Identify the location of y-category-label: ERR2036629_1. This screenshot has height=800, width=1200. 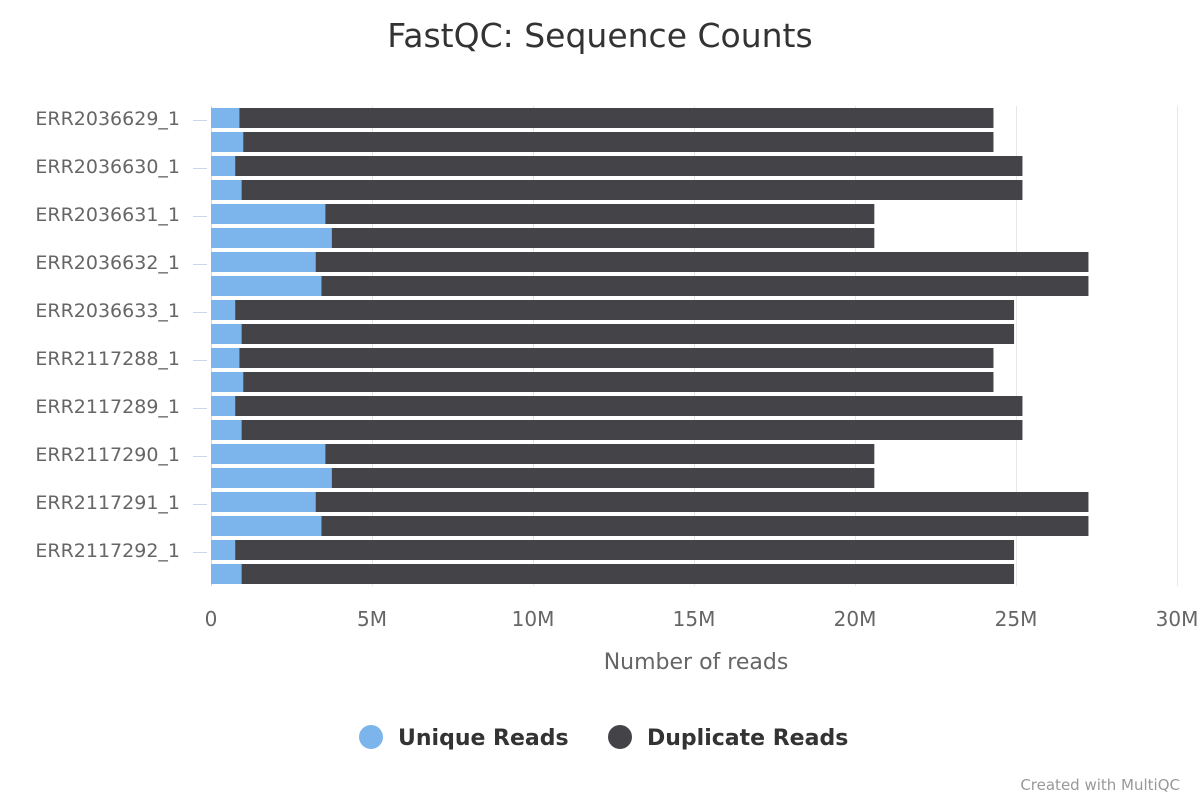
(107, 119).